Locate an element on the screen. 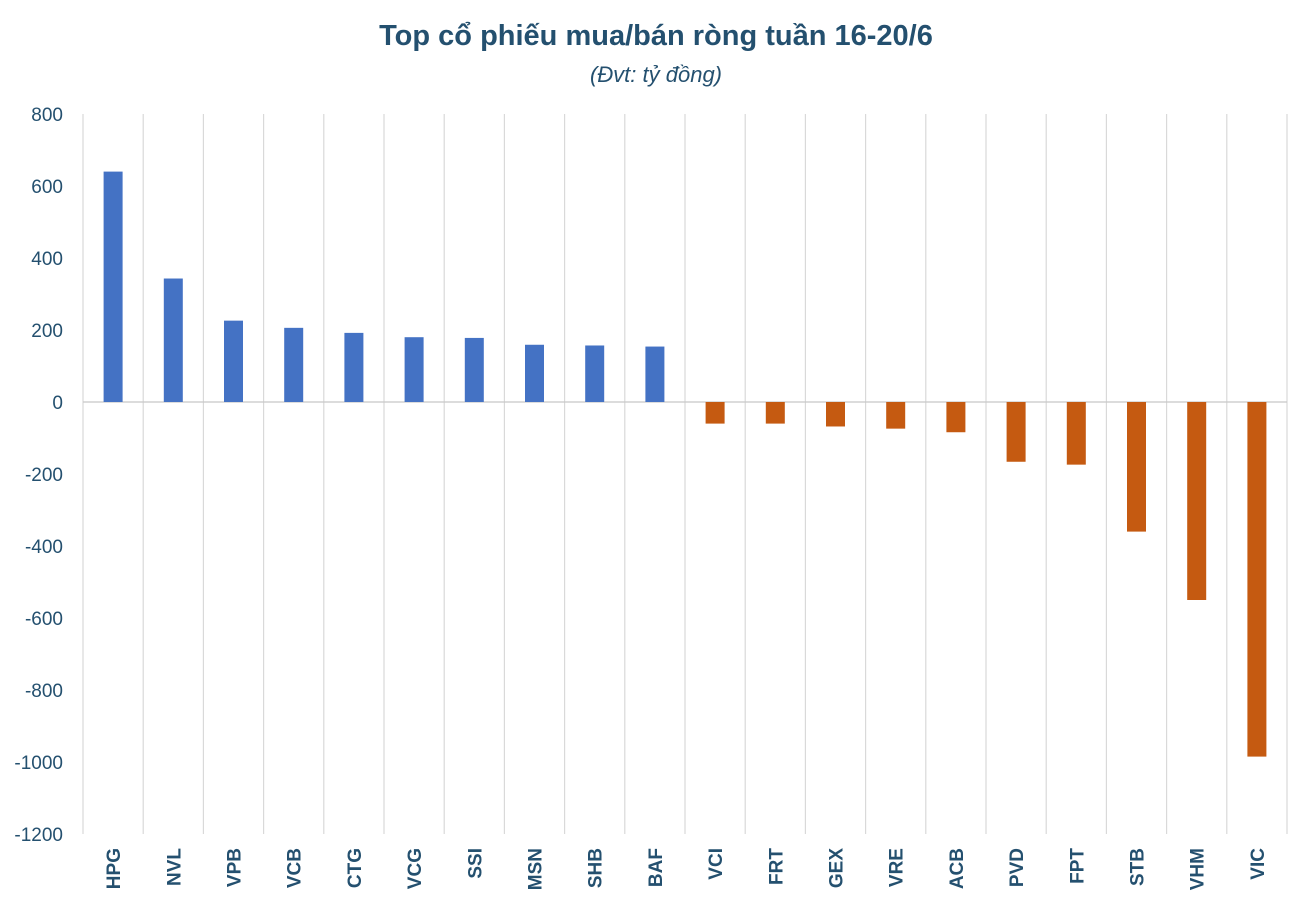 The height and width of the screenshot is (914, 1312). bar-ctg is located at coordinates (354, 367).